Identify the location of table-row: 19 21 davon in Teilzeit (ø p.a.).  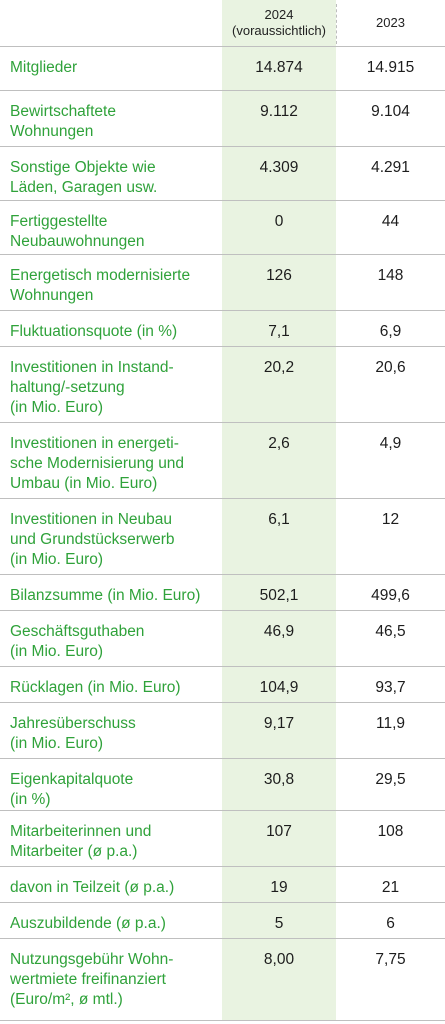
(222, 884).